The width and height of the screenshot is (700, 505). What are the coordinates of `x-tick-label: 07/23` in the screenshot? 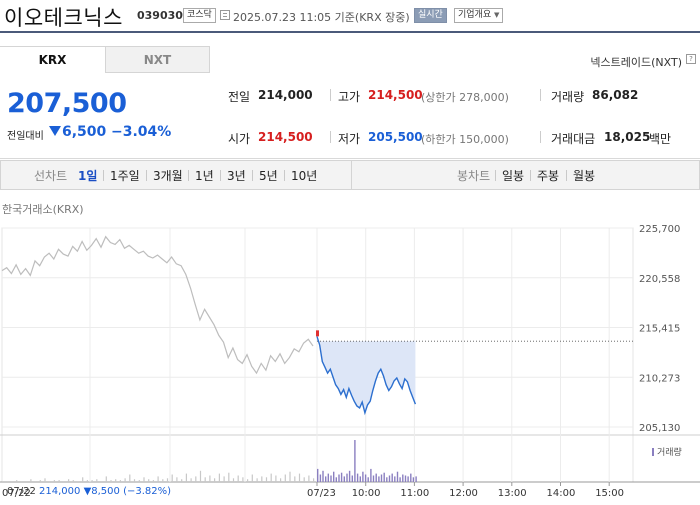 It's located at (321, 493).